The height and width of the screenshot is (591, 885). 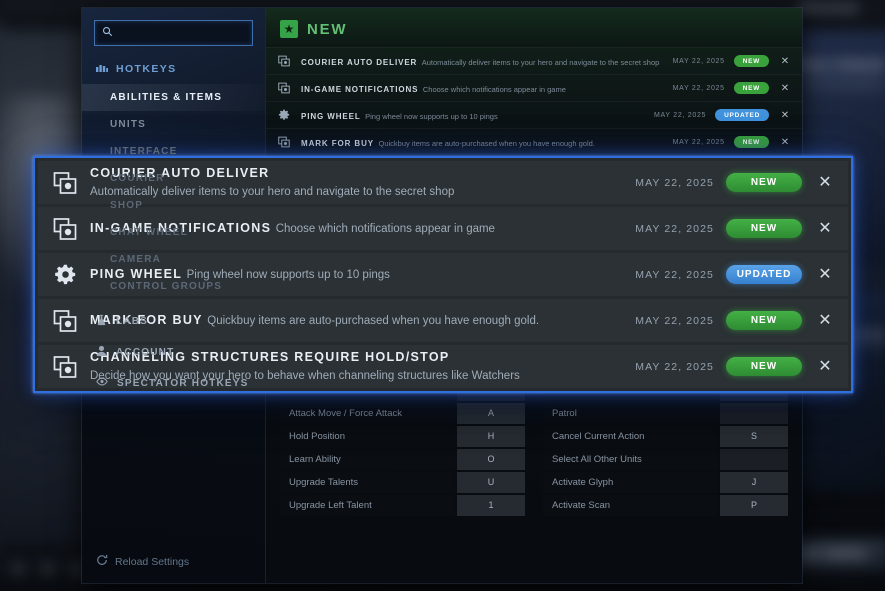 What do you see at coordinates (665, 459) in the screenshot?
I see `table-row: Select All Other Units` at bounding box center [665, 459].